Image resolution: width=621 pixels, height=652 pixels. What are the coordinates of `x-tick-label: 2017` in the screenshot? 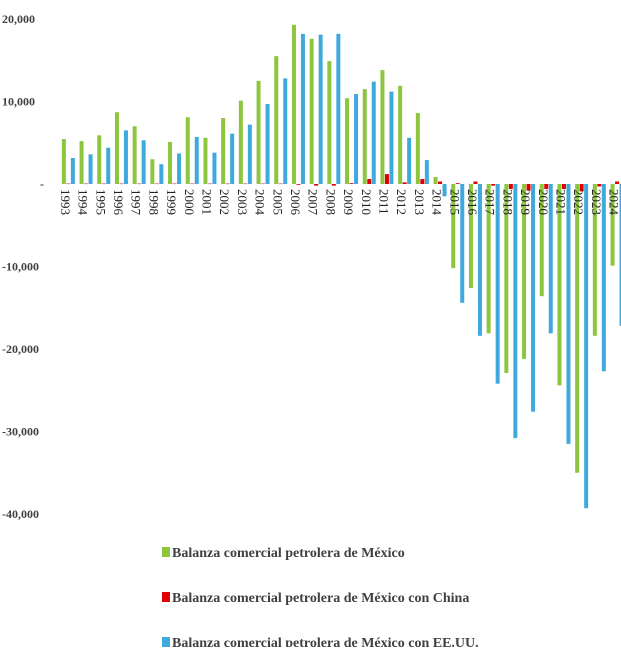 It's located at (490, 202).